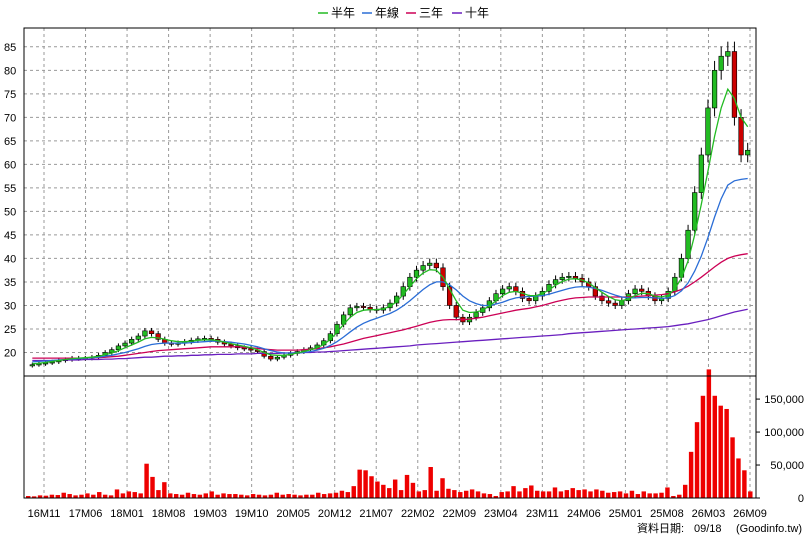  What do you see at coordinates (769, 529) in the screenshot?
I see `footer-source: (Goodinfo.tw)` at bounding box center [769, 529].